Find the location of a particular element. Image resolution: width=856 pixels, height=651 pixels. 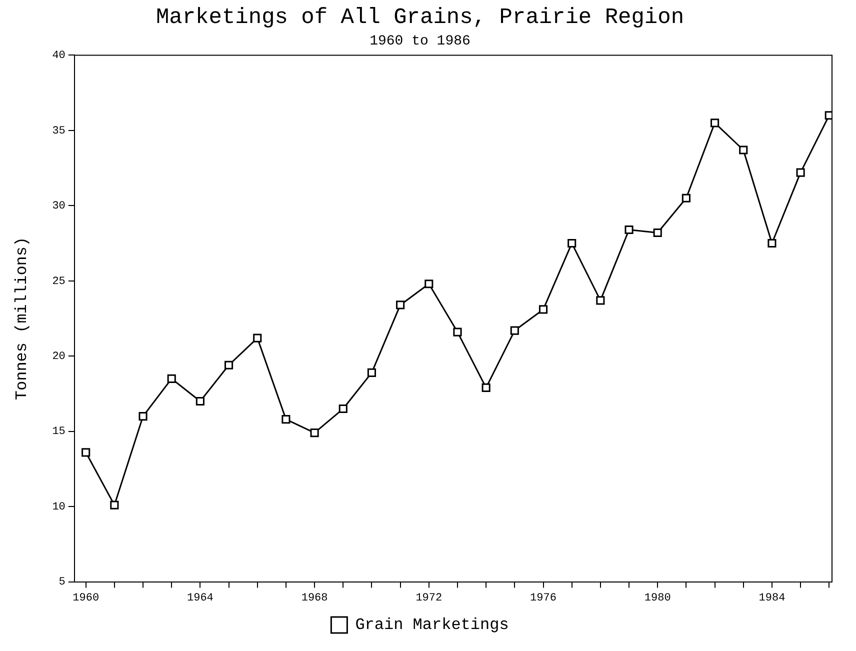

y-tick-label: 40 is located at coordinates (59, 56).